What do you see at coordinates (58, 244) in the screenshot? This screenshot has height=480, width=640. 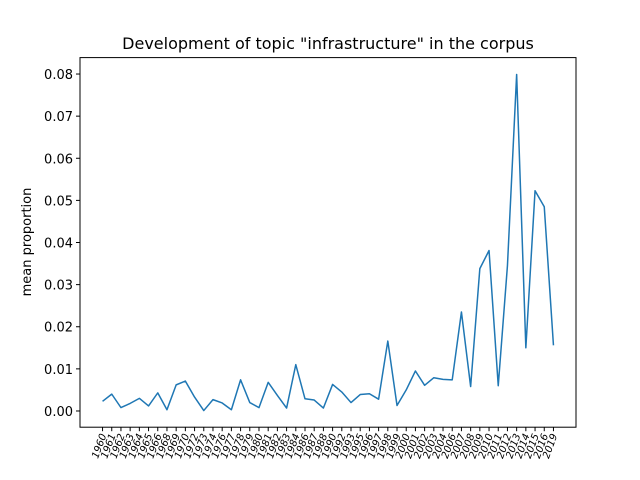 I see `y-tick-label: 0.04` at bounding box center [58, 244].